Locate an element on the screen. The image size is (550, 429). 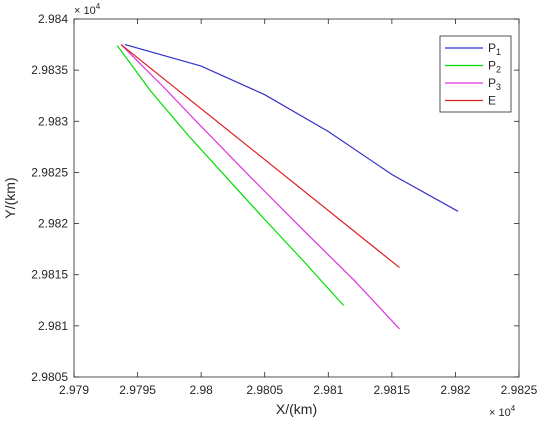
y-exponent-label: × 10⁴ is located at coordinates (87, 9).